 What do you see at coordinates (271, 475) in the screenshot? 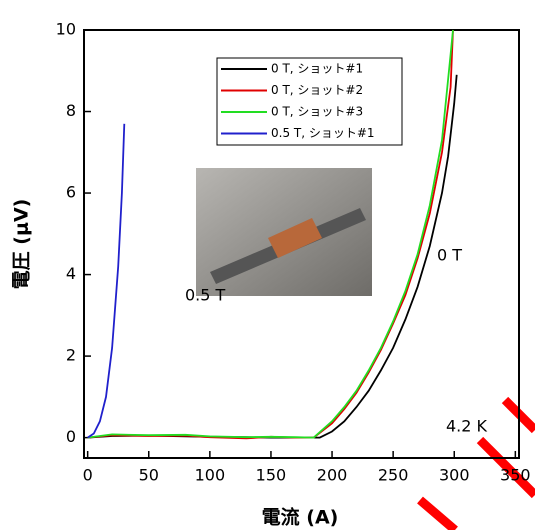
I see `x-tick-label: 150` at bounding box center [271, 475].